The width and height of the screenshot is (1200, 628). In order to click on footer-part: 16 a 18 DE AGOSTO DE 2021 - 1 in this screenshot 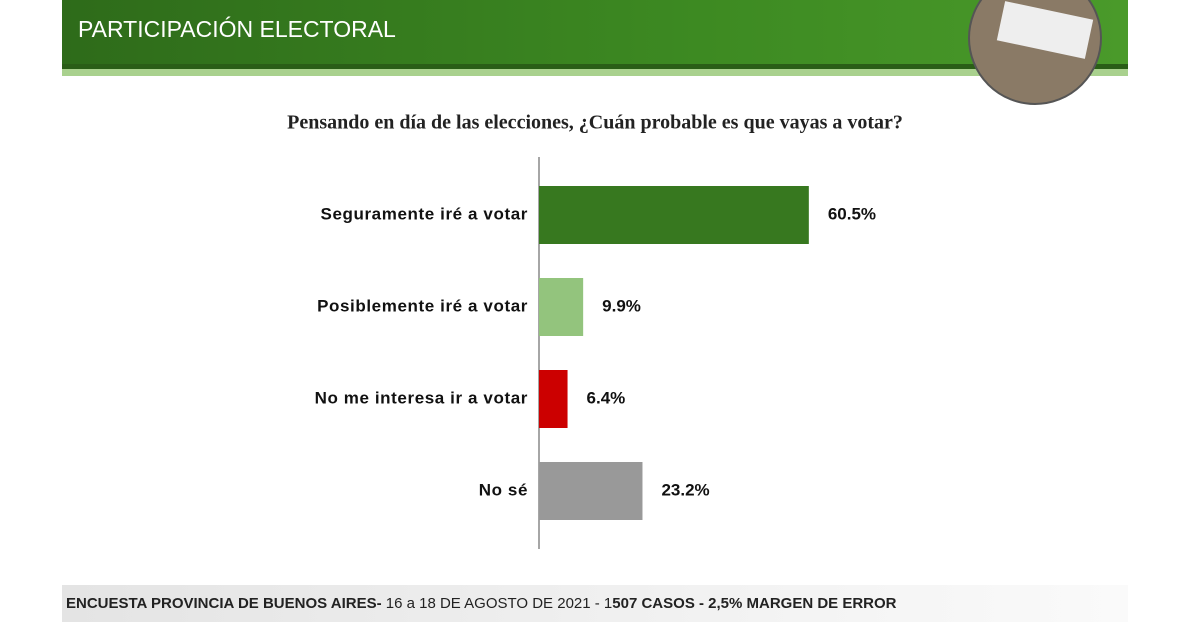, I will do `click(497, 603)`.